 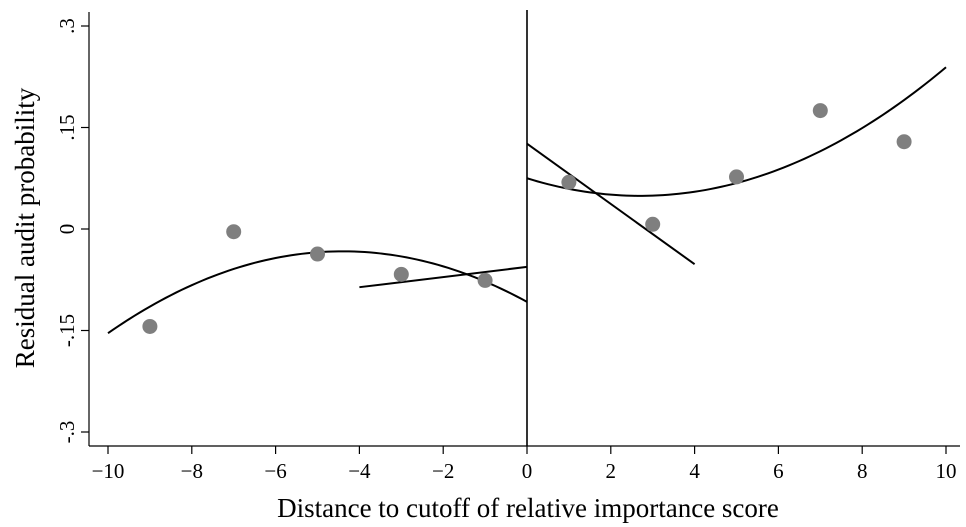 I want to click on x-tick-label: −8, so click(x=192, y=471).